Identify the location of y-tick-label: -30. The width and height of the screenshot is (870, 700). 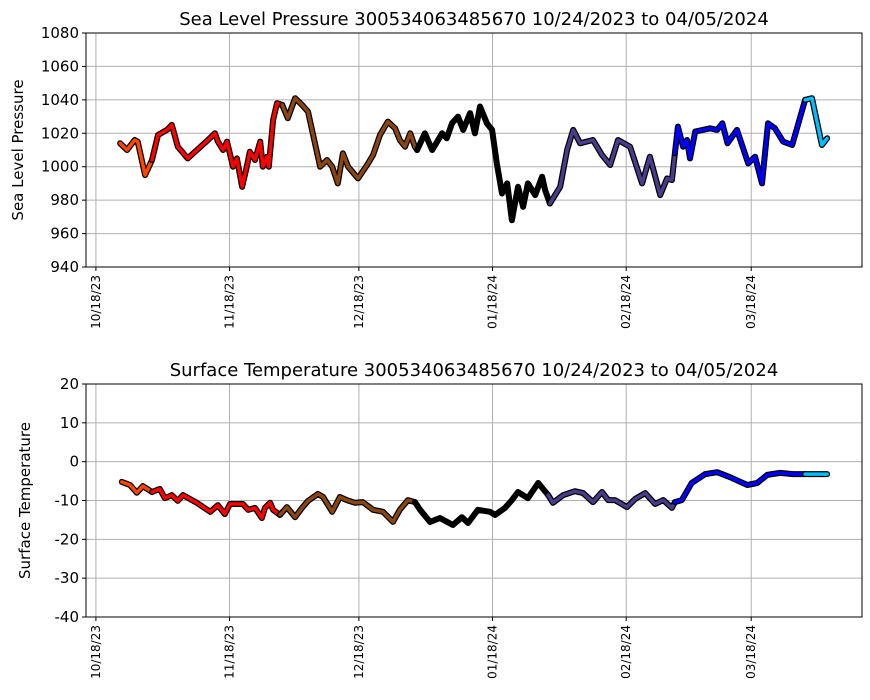
(67, 578).